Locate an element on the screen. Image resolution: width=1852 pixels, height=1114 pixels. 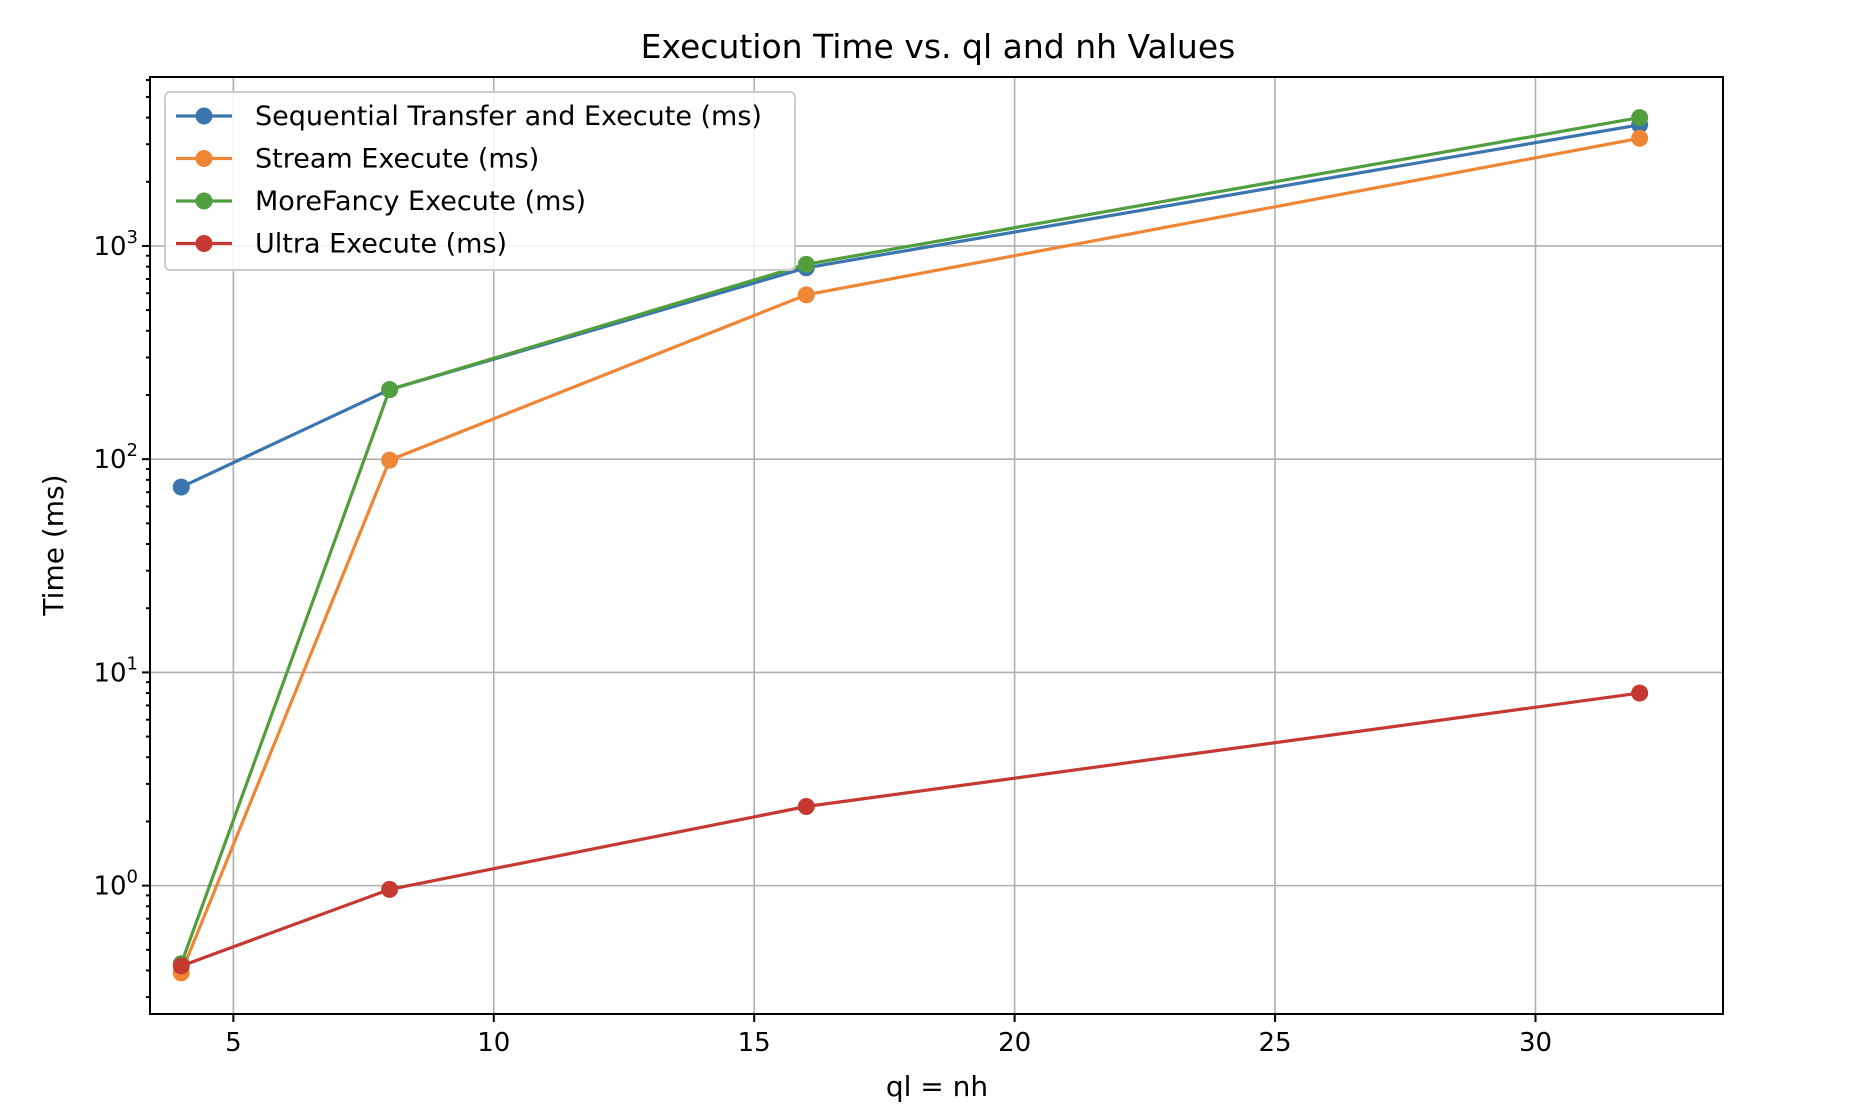
x-tick-label: 20 is located at coordinates (1014, 1043).